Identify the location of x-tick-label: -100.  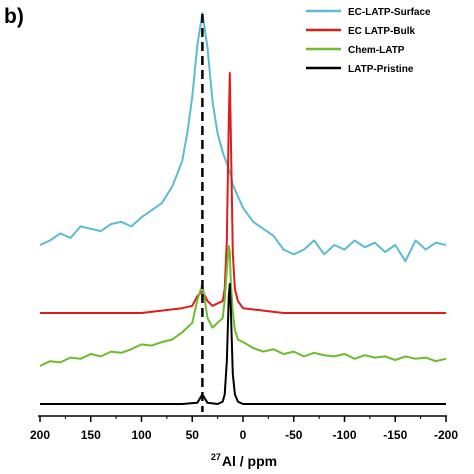
(344, 435).